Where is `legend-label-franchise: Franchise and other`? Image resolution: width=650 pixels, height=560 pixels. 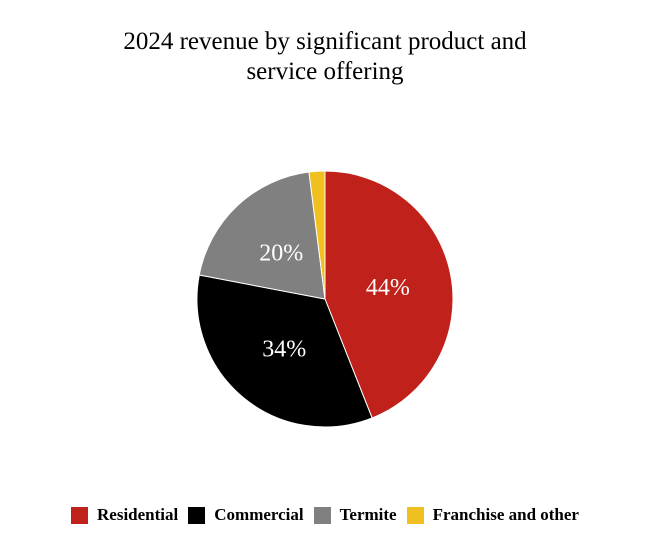
legend-label-franchise: Franchise and other is located at coordinates (505, 514).